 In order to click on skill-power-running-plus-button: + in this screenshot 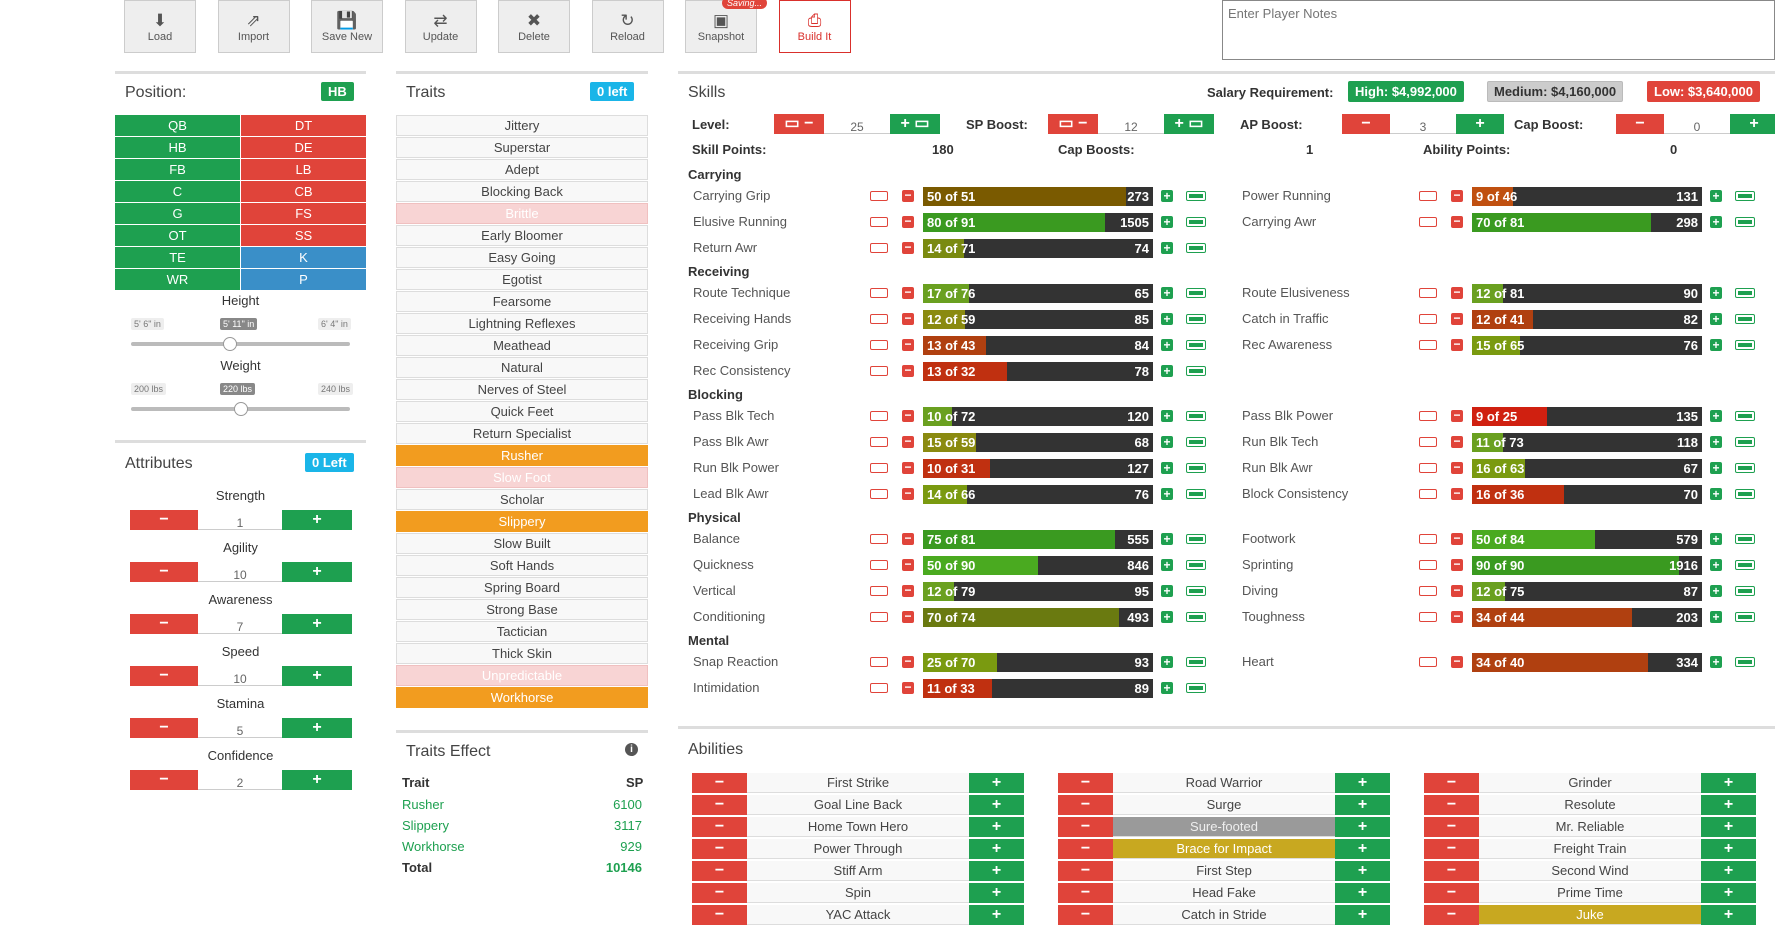, I will do `click(1716, 196)`.